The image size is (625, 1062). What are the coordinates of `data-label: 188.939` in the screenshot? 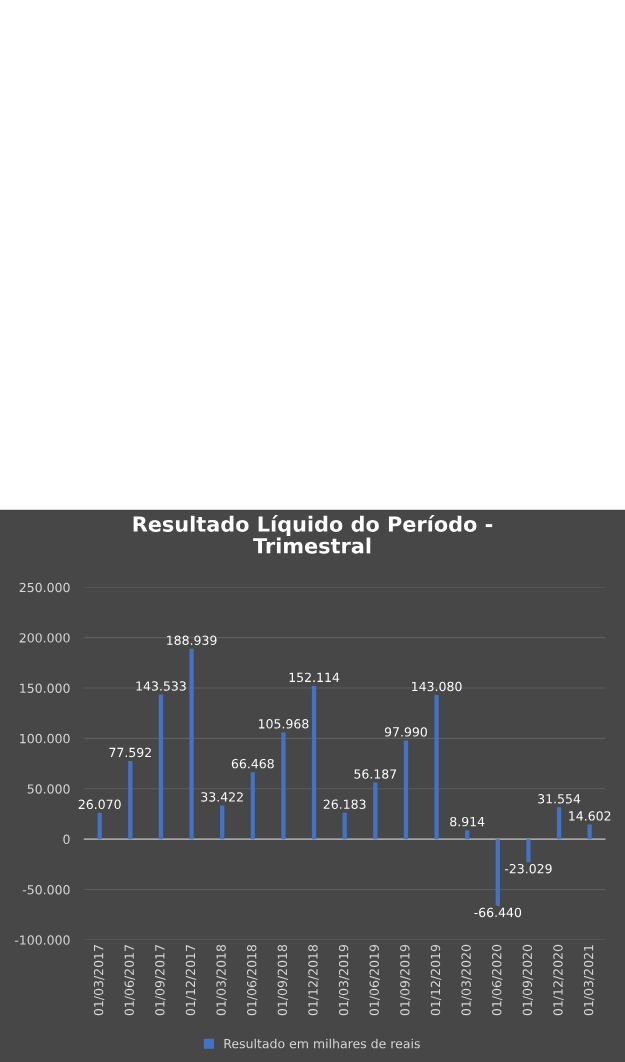 It's located at (192, 640).